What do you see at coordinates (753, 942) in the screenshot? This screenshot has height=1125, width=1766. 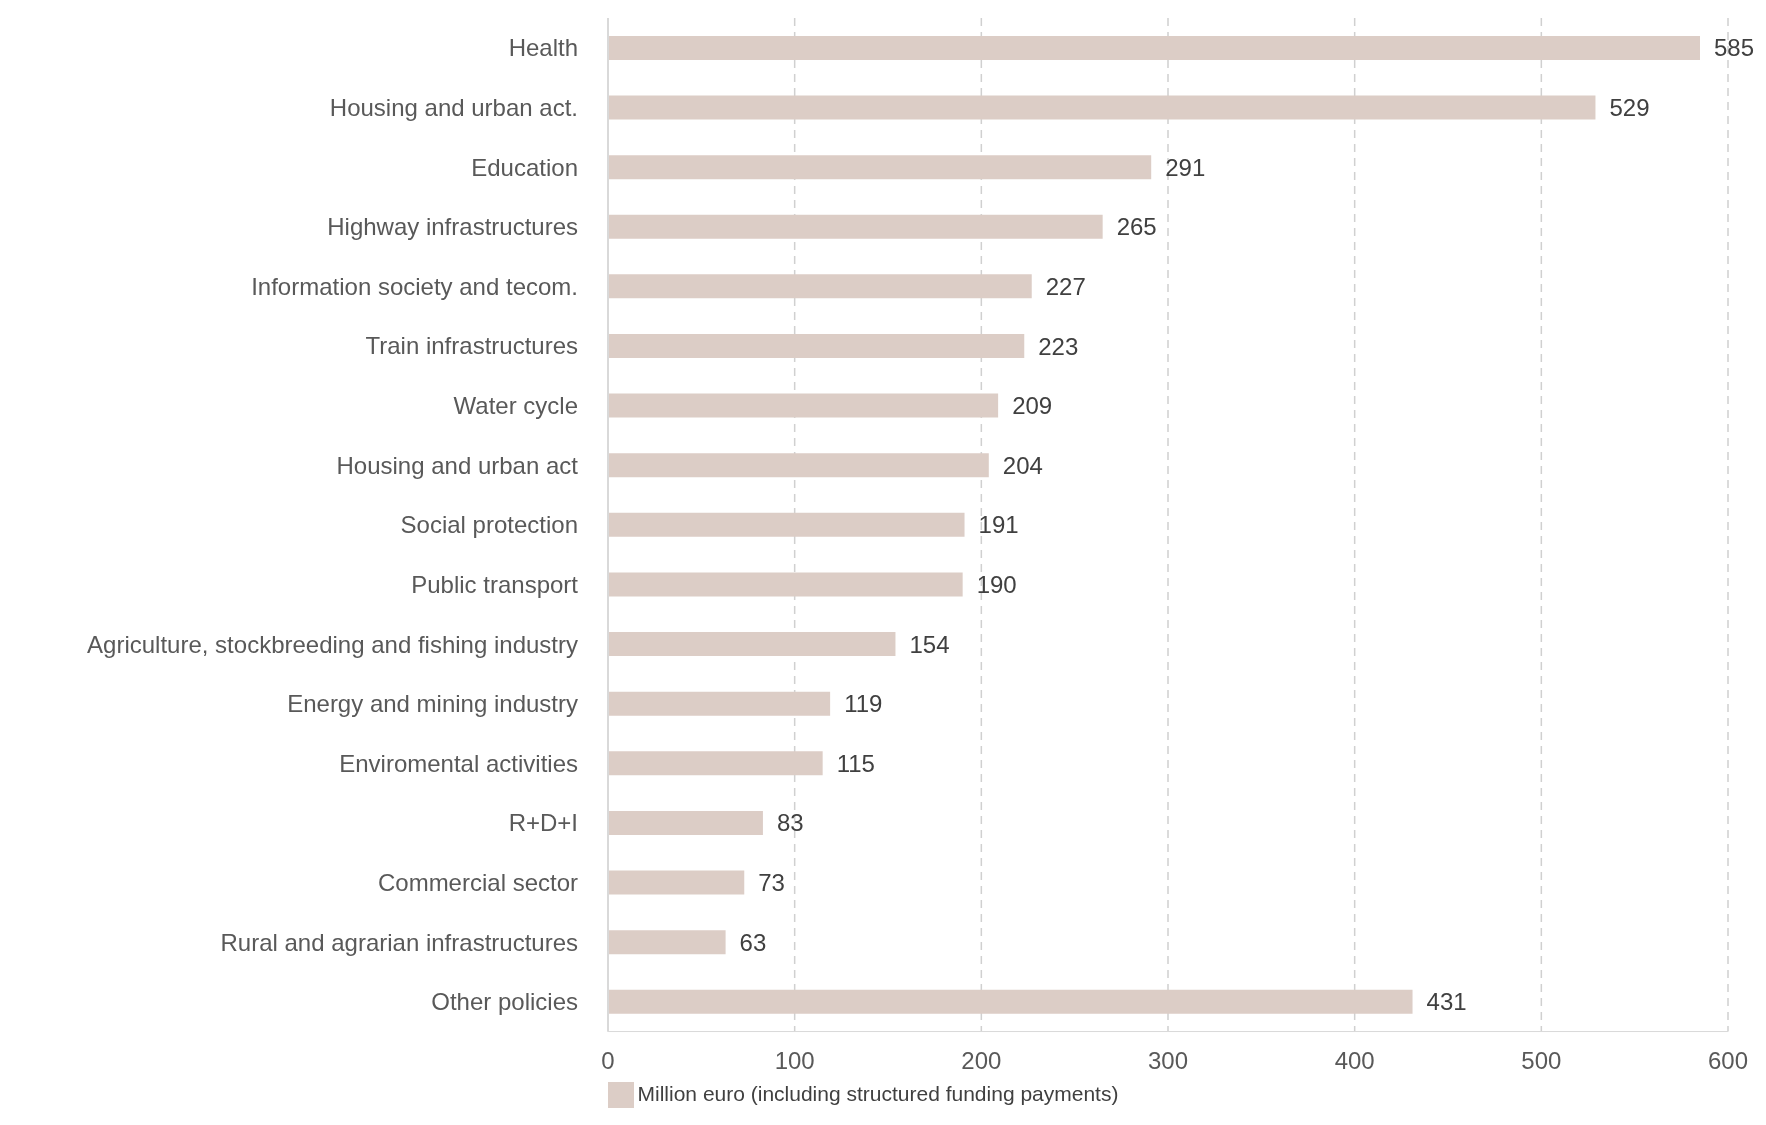 I see `data-label: 63` at bounding box center [753, 942].